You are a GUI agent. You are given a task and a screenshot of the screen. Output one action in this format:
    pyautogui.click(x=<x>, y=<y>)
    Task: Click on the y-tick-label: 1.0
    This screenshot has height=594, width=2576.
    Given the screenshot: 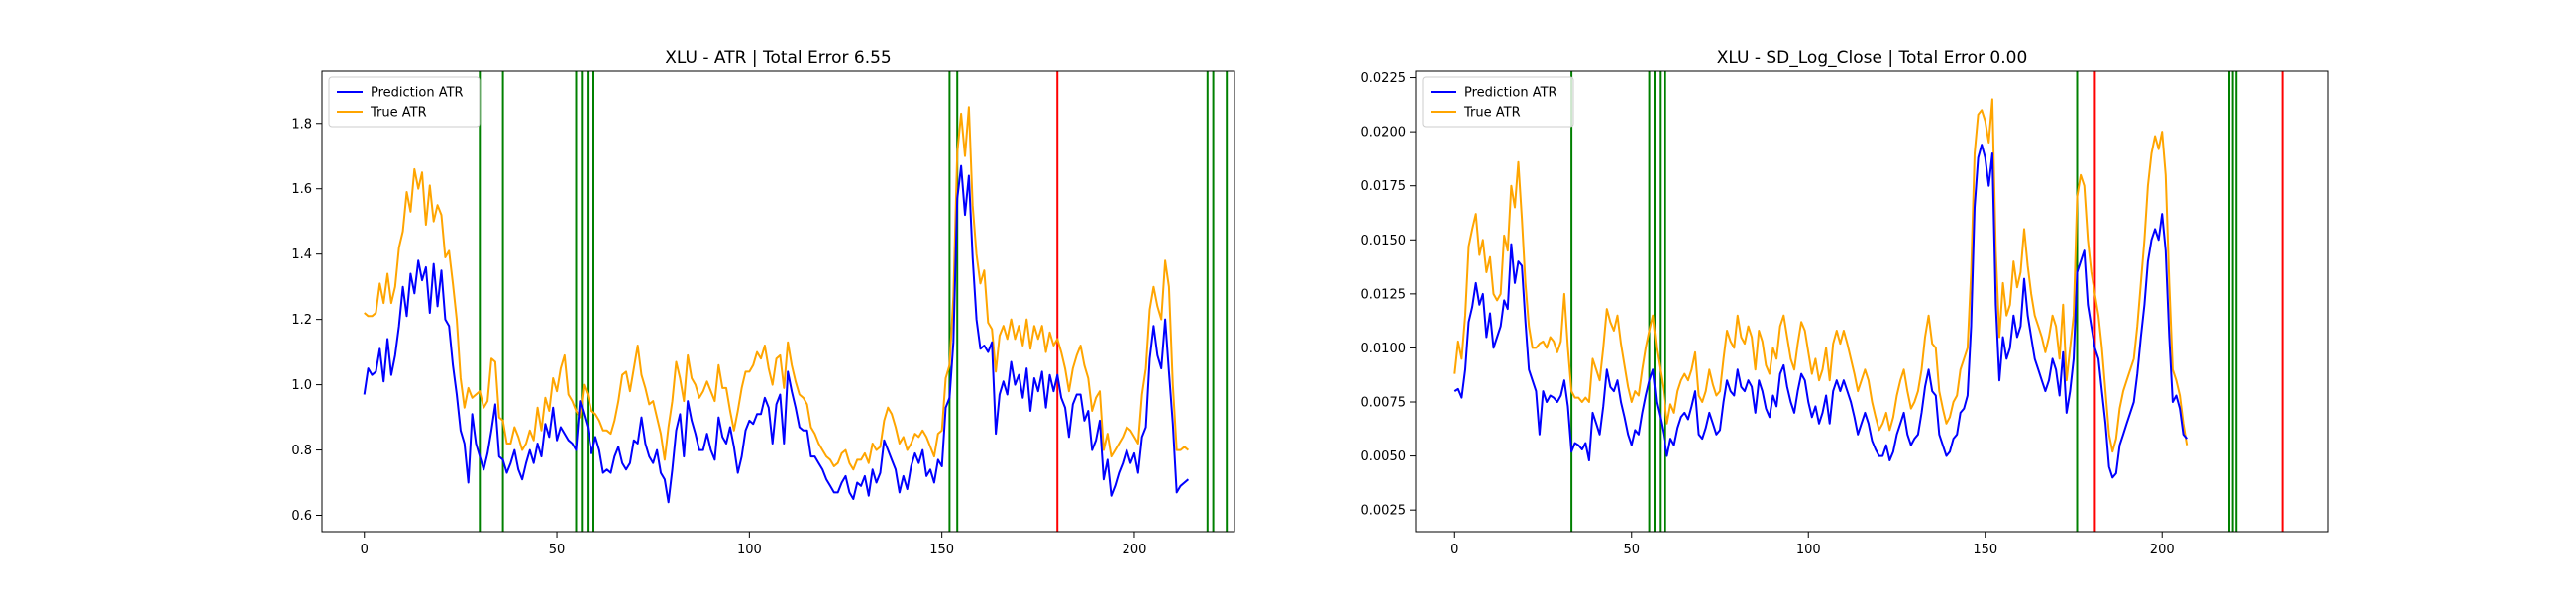 What is the action you would take?
    pyautogui.click(x=301, y=386)
    